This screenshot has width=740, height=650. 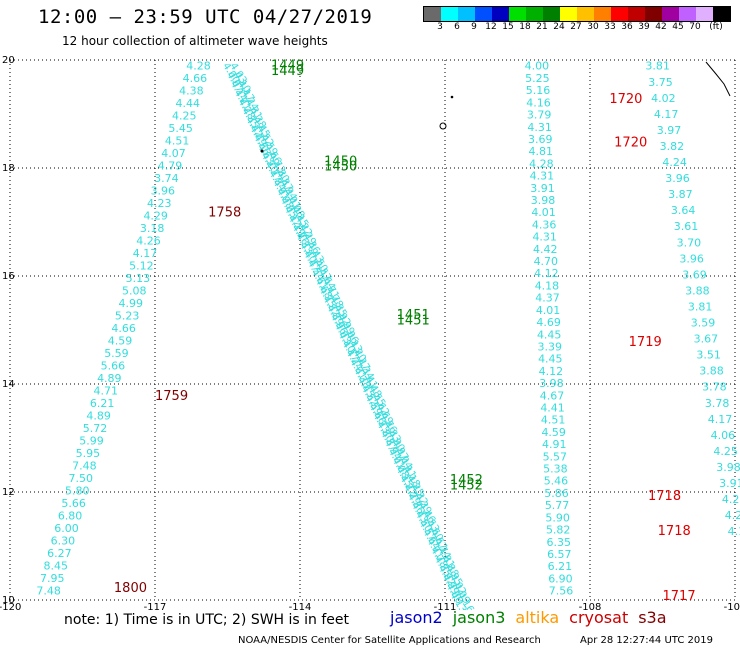 What do you see at coordinates (113, 366) in the screenshot?
I see `wave-height-value: 5.66` at bounding box center [113, 366].